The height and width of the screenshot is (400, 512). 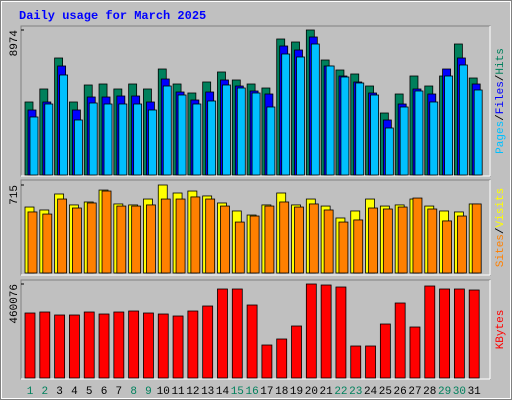 What do you see at coordinates (192, 392) in the screenshot?
I see `x-tick-label: 12` at bounding box center [192, 392].